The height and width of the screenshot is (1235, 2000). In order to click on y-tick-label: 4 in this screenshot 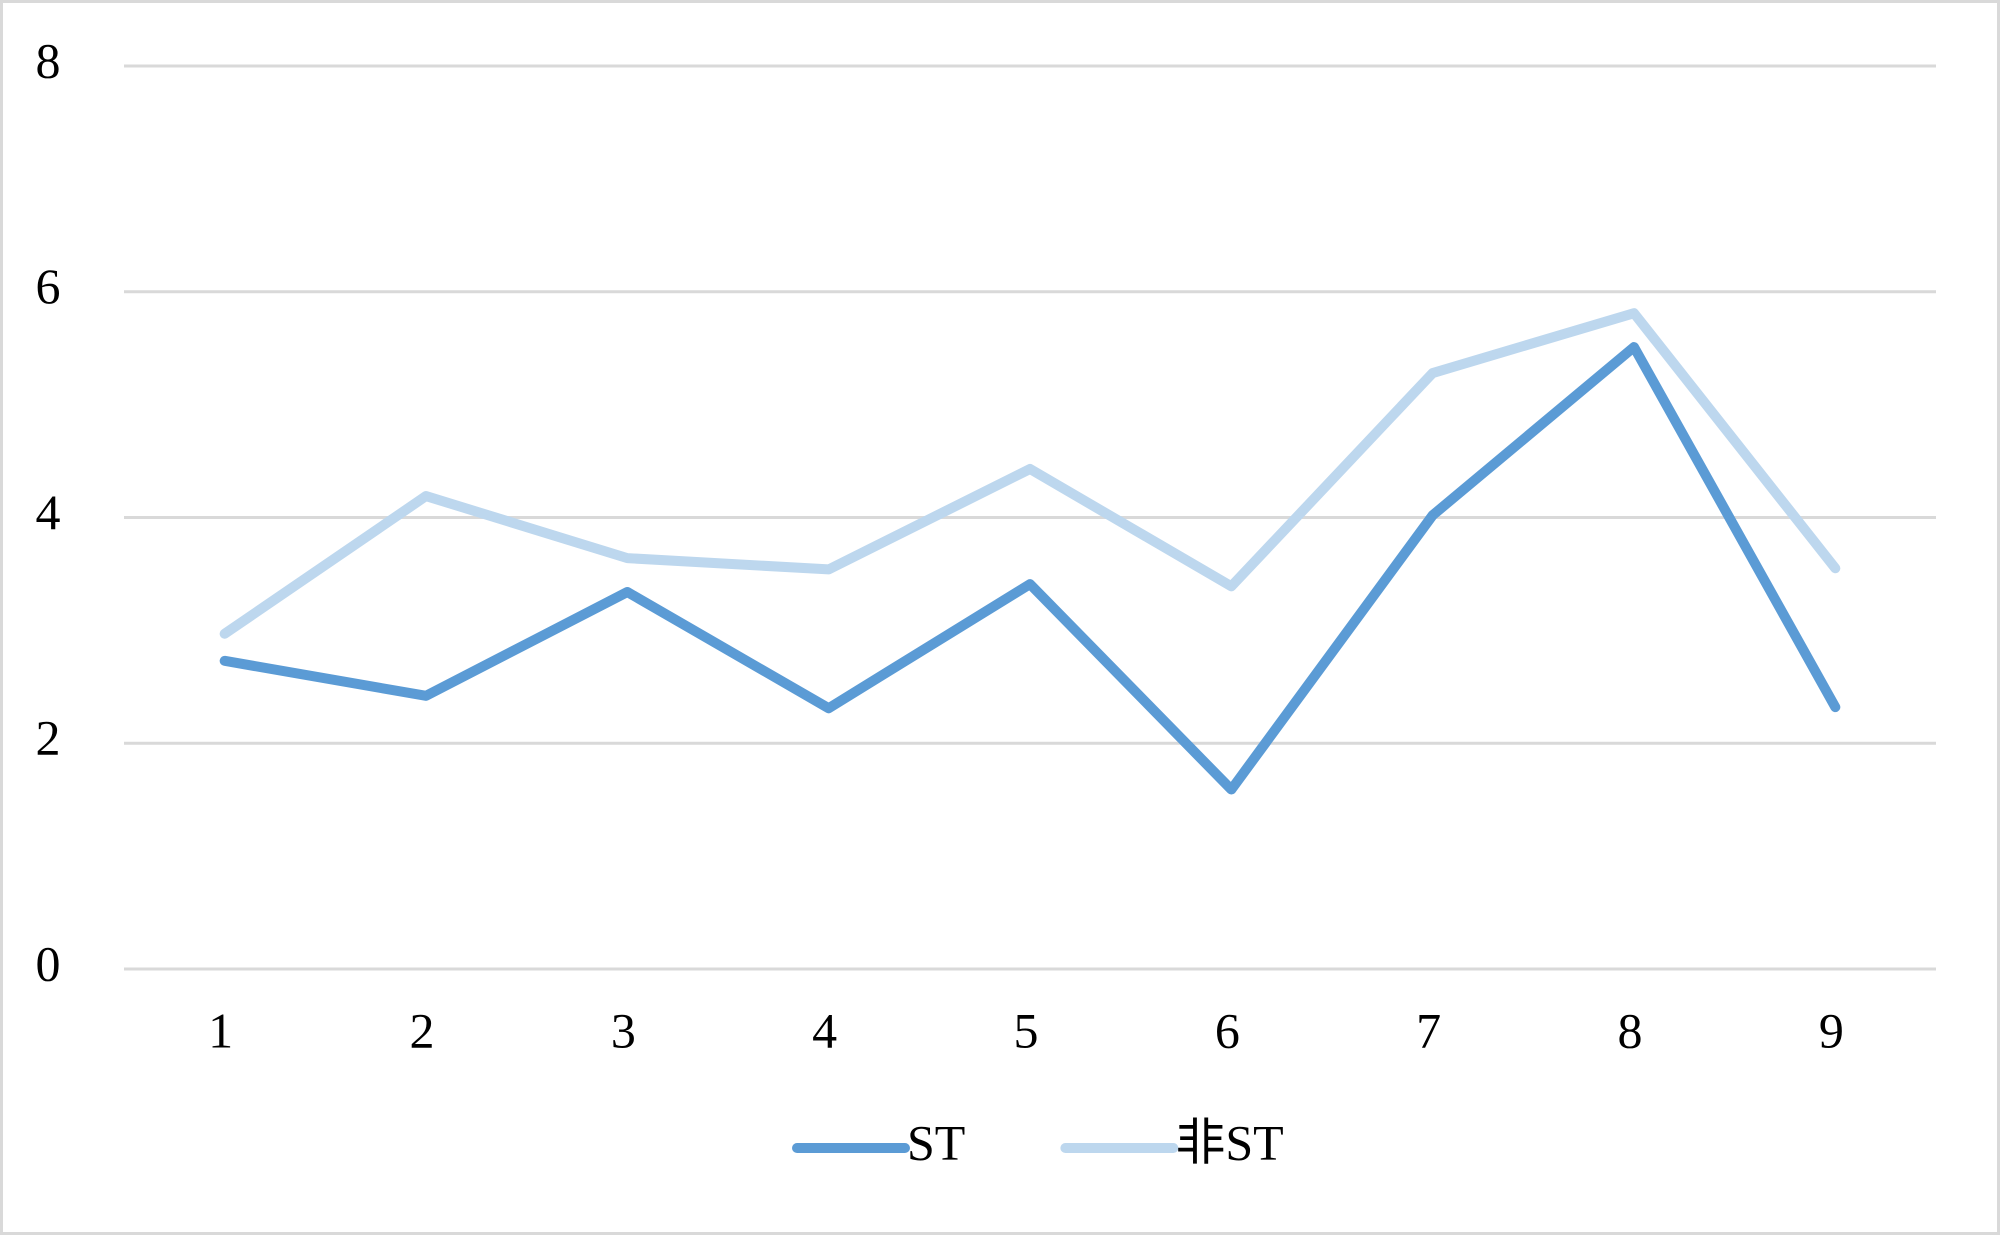, I will do `click(48, 512)`.